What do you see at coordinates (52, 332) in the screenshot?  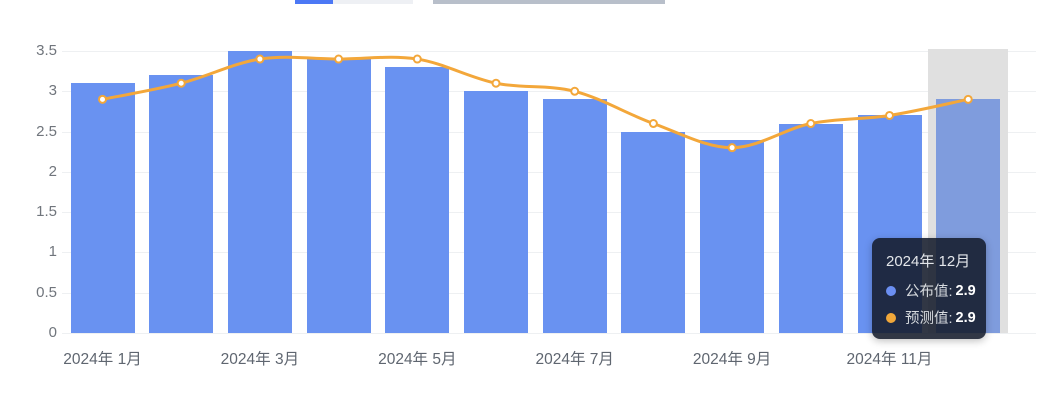 I see `y-axis-tick-label: 0` at bounding box center [52, 332].